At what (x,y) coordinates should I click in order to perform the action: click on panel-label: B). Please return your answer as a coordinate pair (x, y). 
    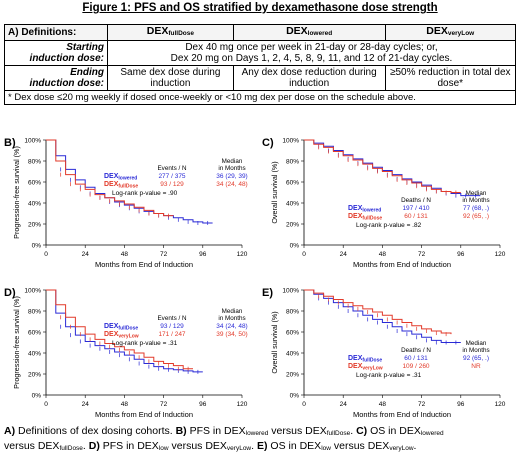
    Looking at the image, I should click on (10, 143).